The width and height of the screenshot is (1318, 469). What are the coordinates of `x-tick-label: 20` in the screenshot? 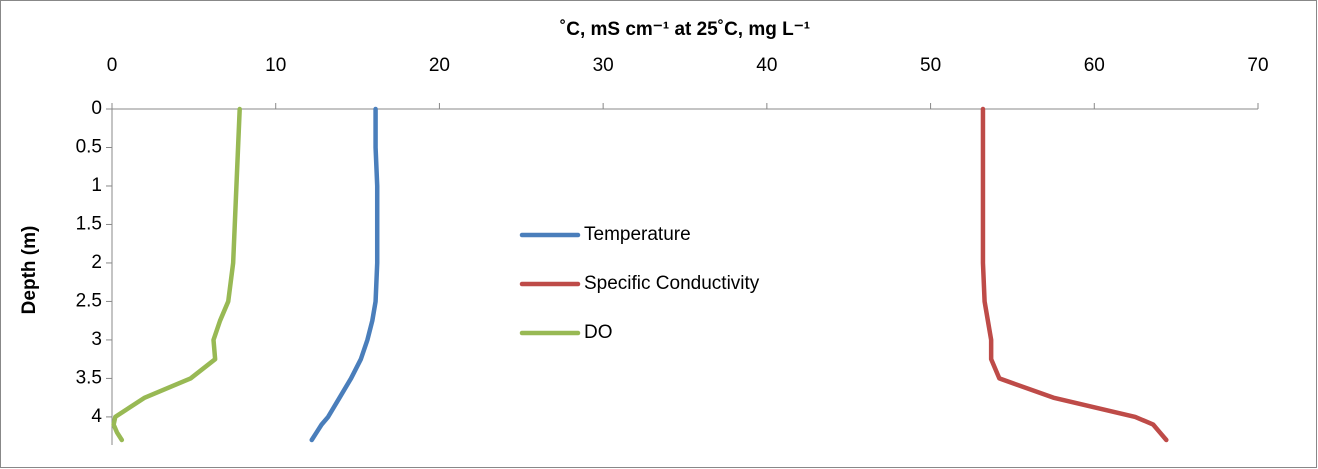 It's located at (439, 65).